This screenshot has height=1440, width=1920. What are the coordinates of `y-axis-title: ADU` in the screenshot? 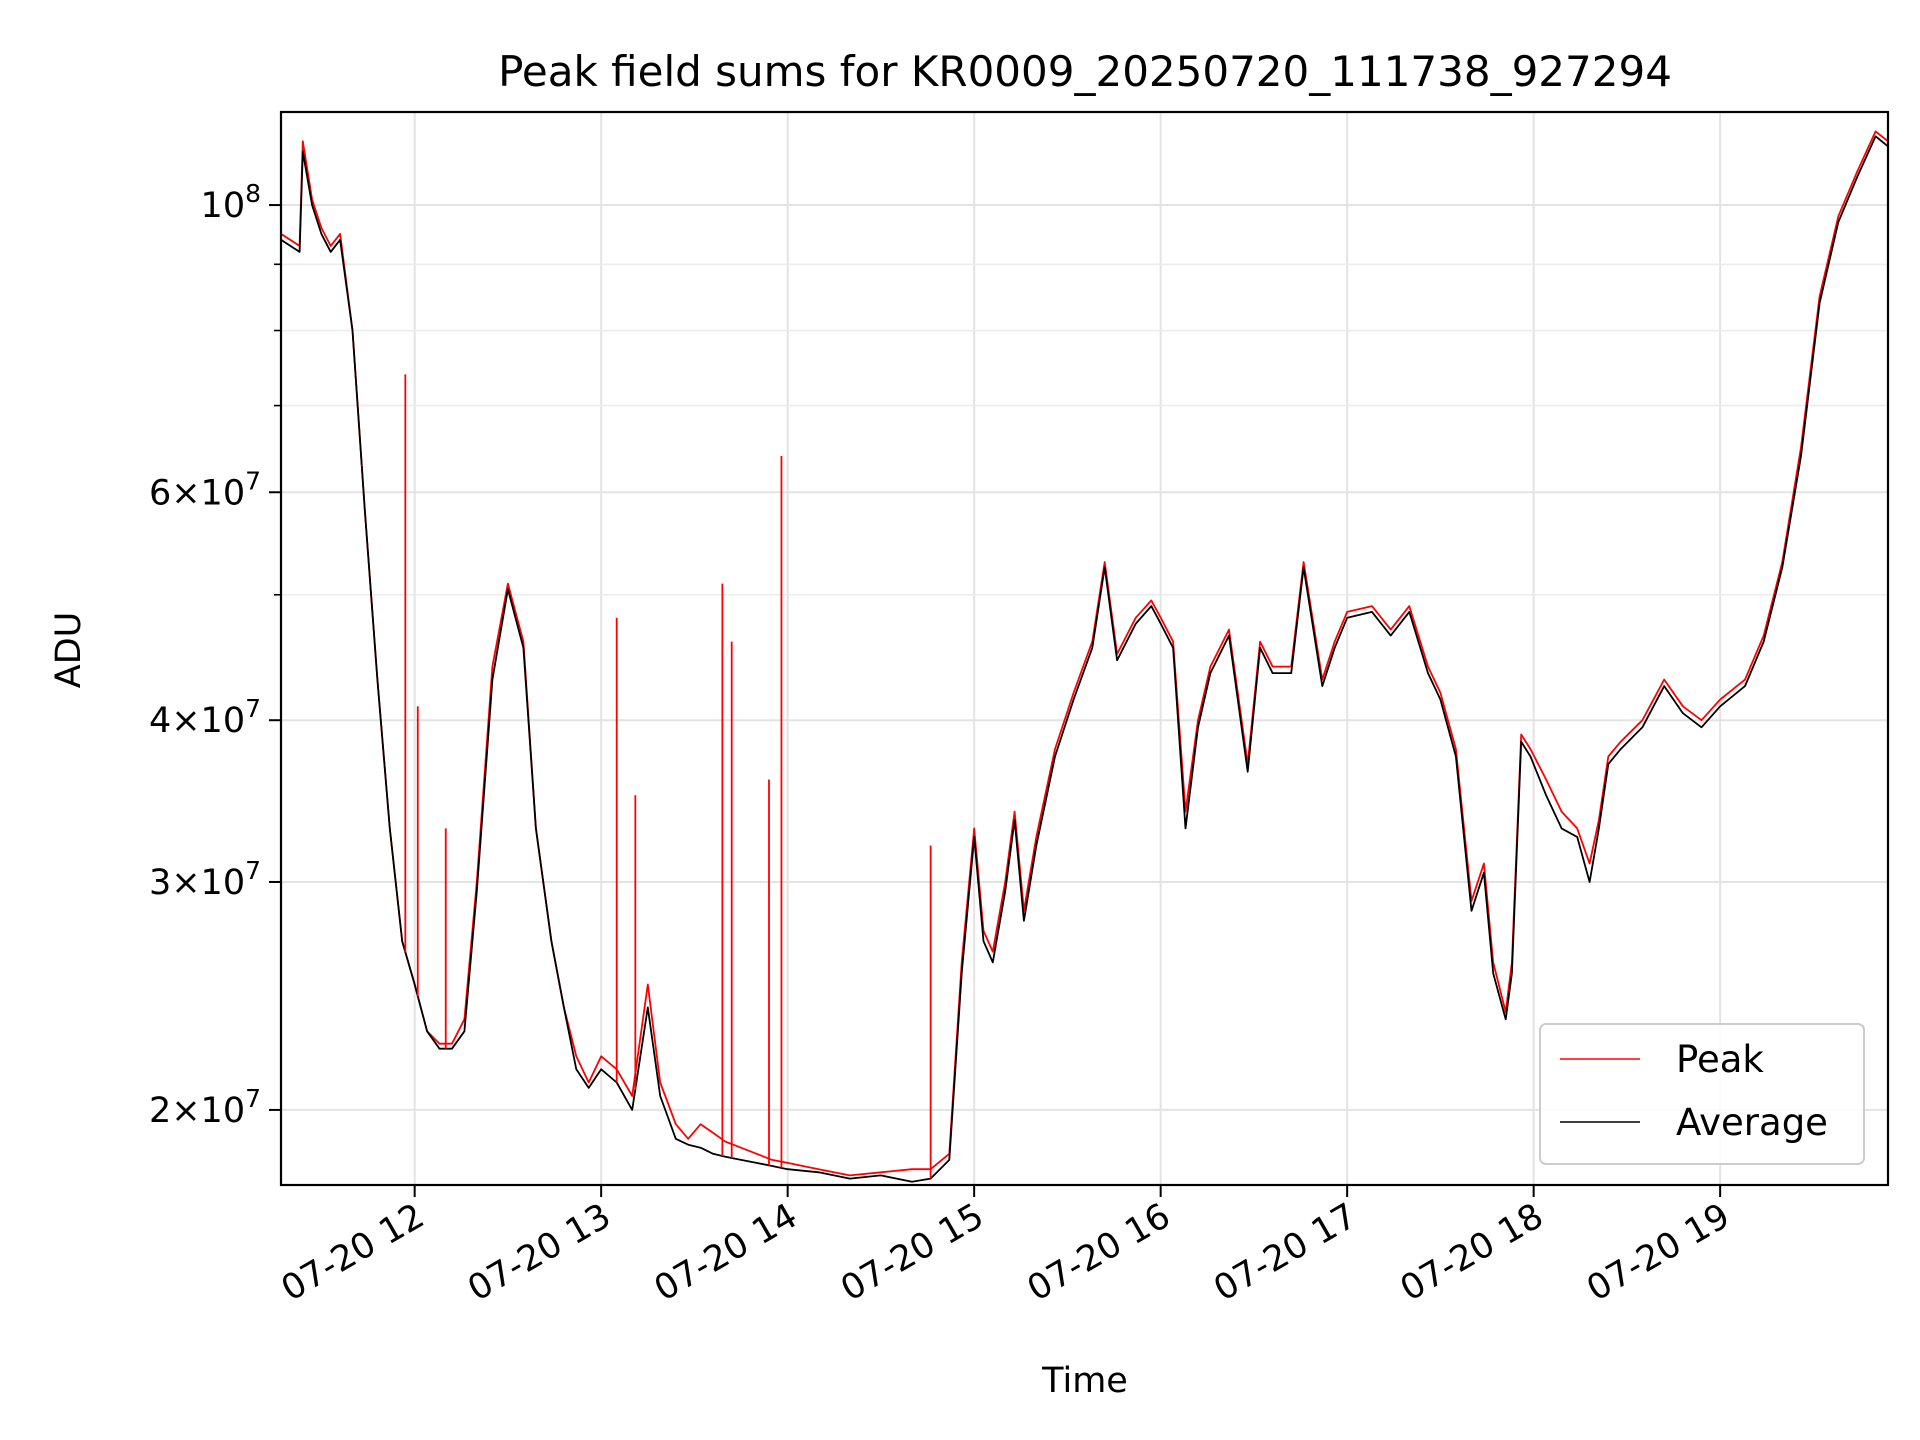 It's located at (69, 650).